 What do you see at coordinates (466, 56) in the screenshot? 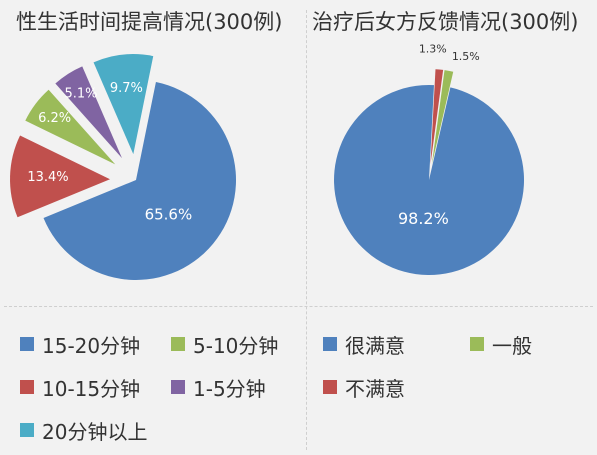
I see `slice-data-label: 1.5%` at bounding box center [466, 56].